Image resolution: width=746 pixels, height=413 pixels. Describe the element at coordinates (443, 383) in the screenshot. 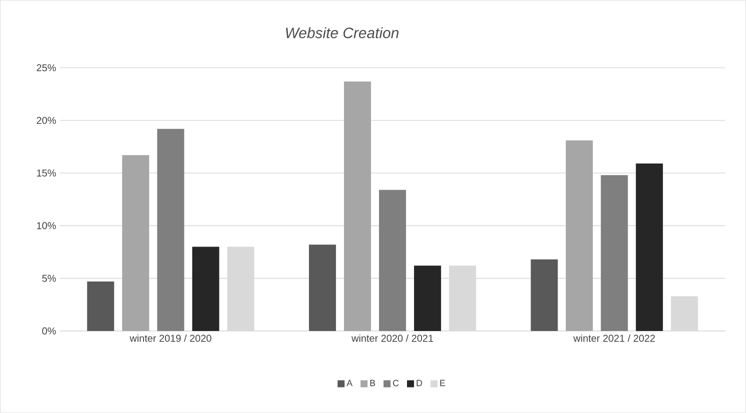

I see `legend-label: E` at that location.